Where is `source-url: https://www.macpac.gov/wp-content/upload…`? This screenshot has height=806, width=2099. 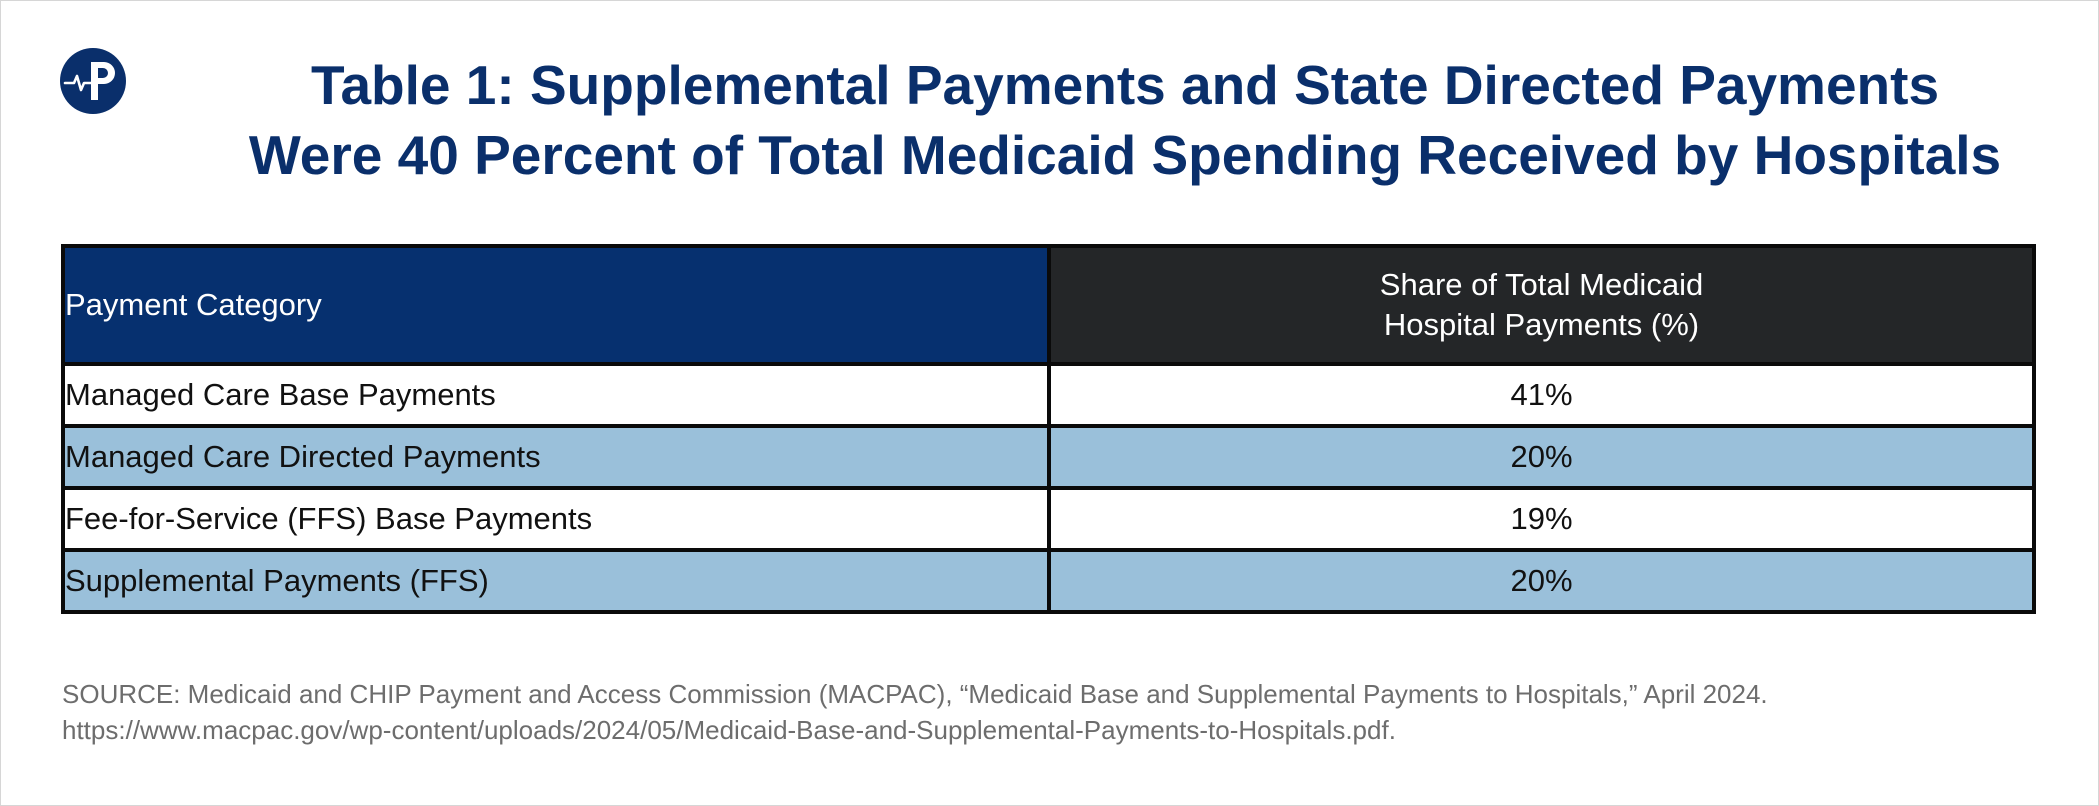
source-url: https://www.macpac.gov/wp-content/upload… is located at coordinates (729, 730).